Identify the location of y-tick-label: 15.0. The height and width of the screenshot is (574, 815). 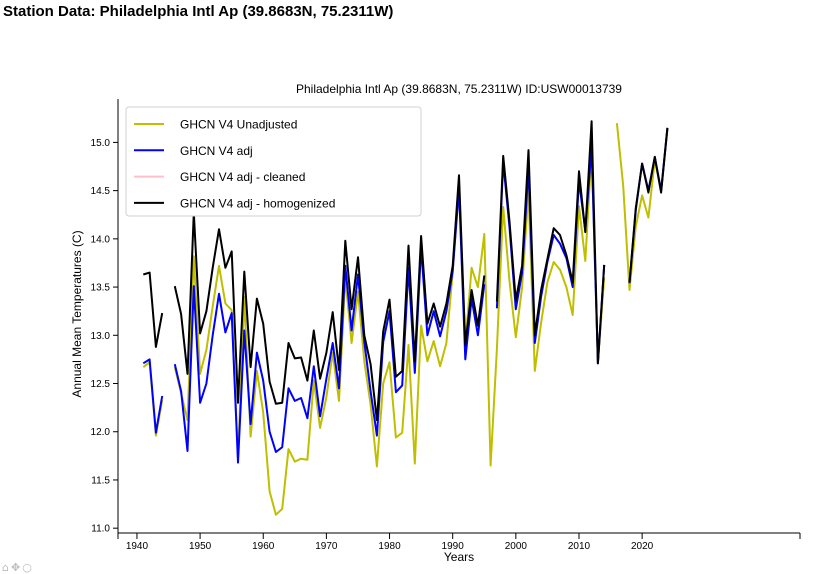
(101, 143).